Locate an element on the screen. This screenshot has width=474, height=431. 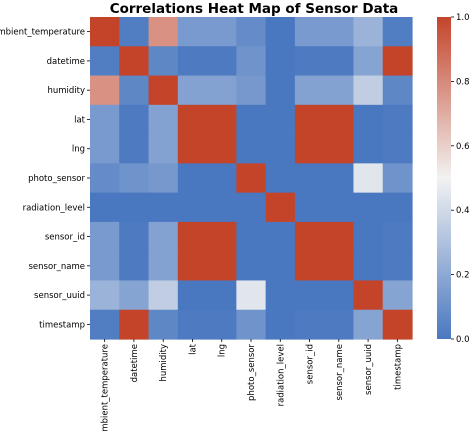
heatmap-cell-humidity-lng is located at coordinates (222, 90).